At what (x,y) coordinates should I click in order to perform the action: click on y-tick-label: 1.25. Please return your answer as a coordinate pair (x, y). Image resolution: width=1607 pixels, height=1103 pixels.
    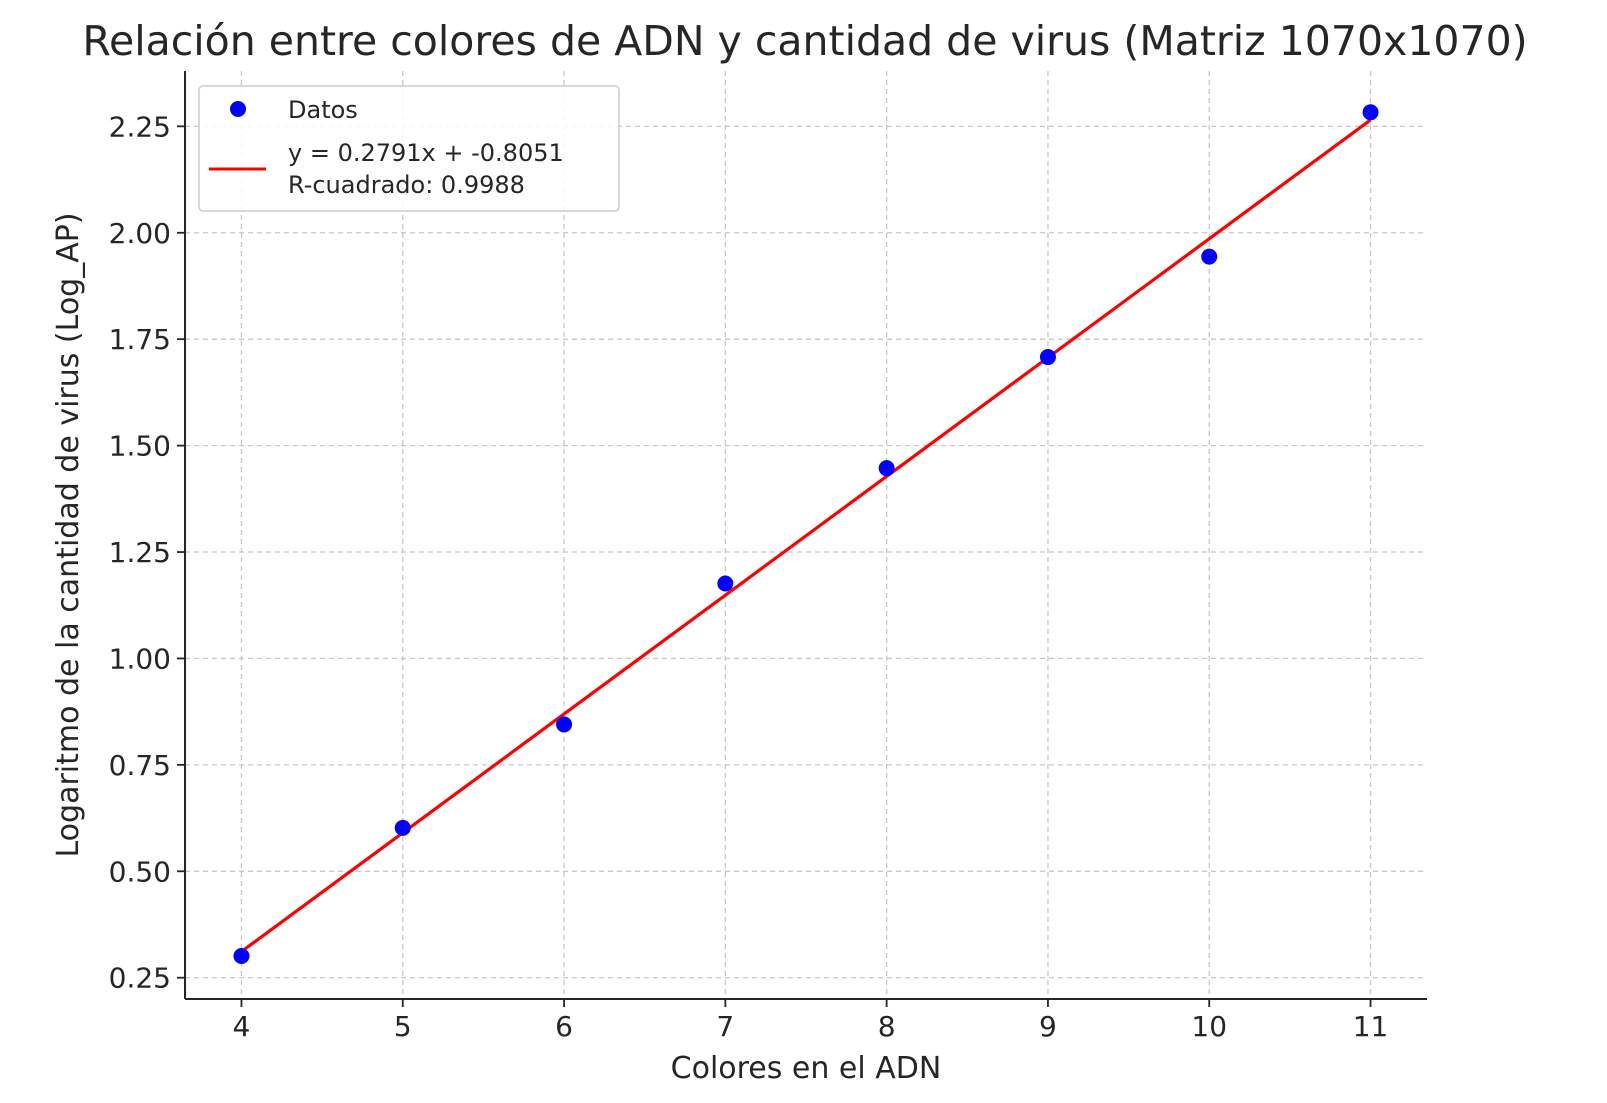
    Looking at the image, I should click on (140, 552).